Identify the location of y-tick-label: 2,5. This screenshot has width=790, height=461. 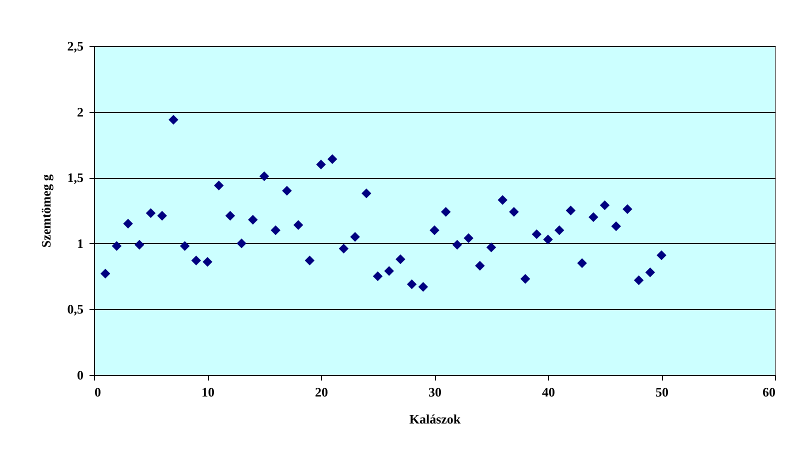
(75, 46).